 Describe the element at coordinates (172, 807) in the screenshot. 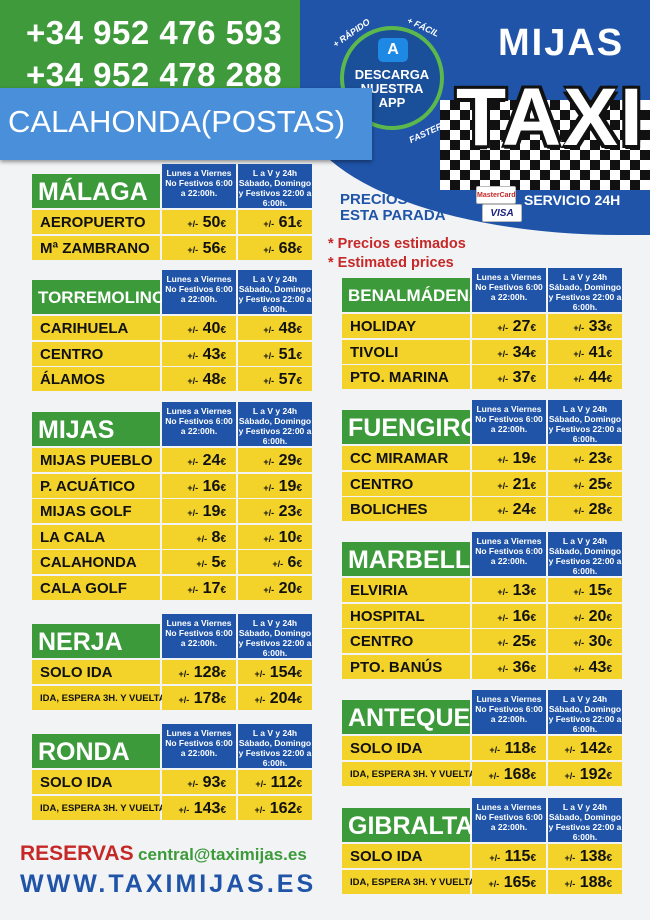

I see `price-row: IDA, ESPERA 3H. Y VUELTA +/- 143€ +/- 162€` at that location.